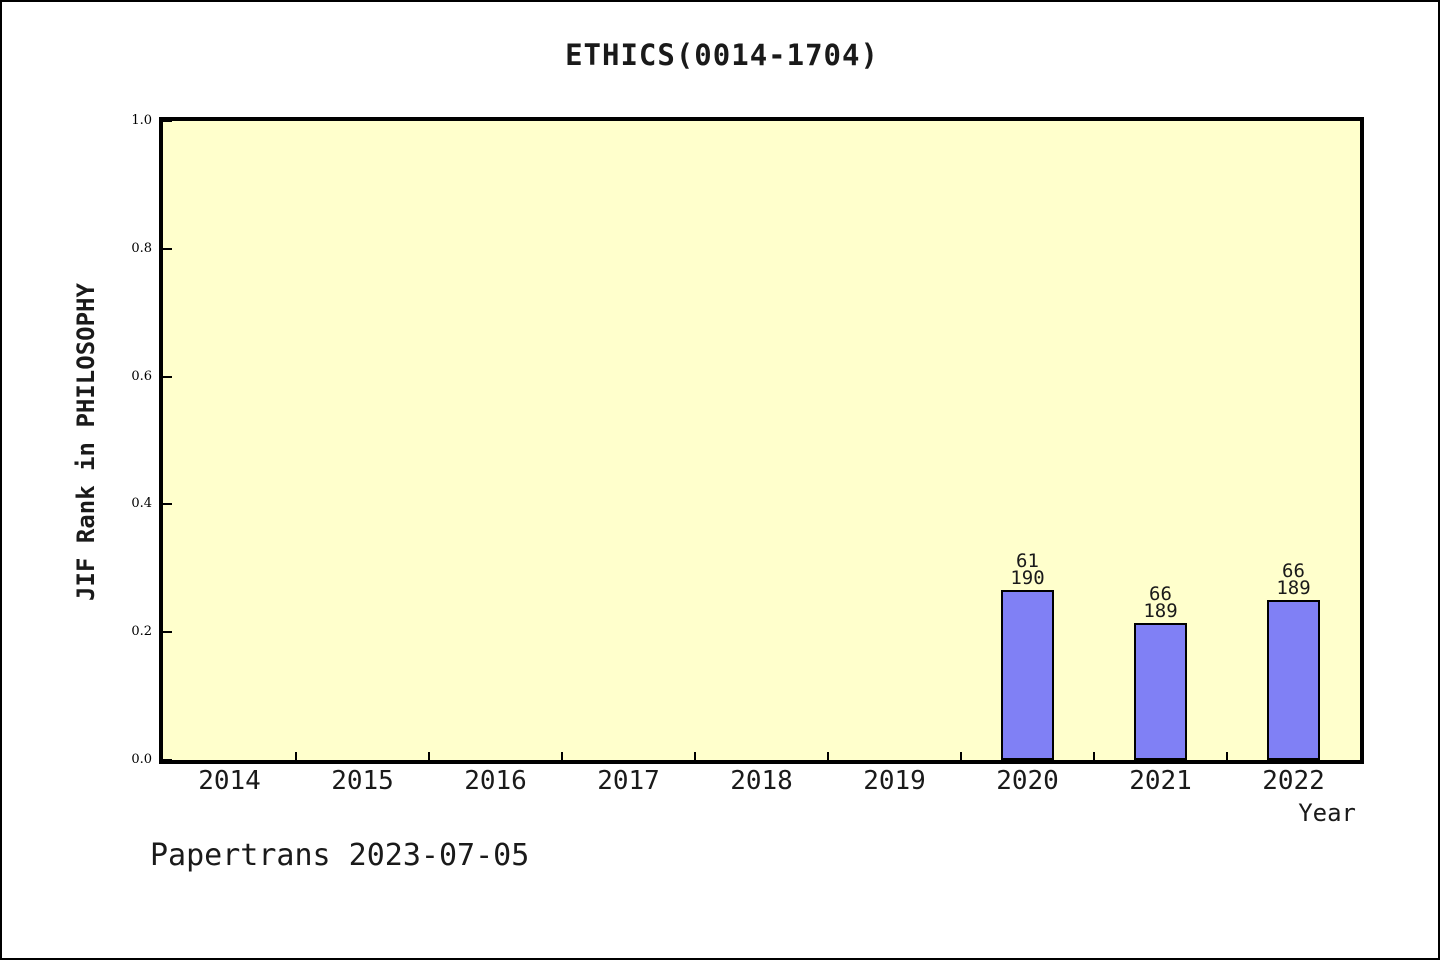 This screenshot has height=960, width=1440. I want to click on y-tick-label: 0.6, so click(141, 376).